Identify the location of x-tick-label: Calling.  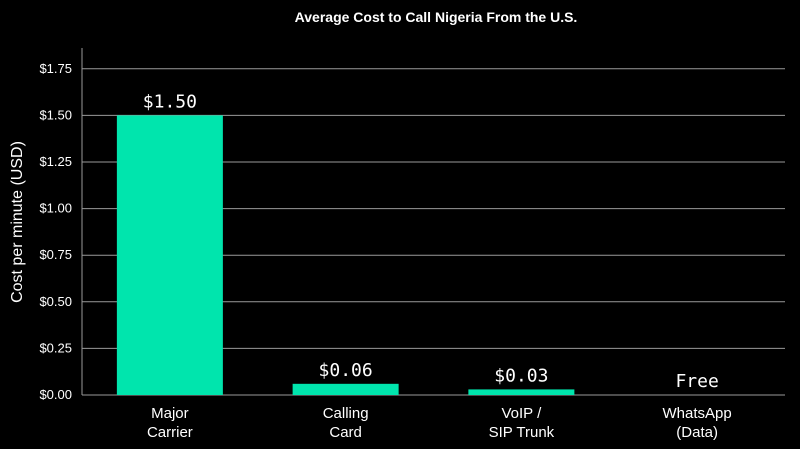
(346, 413).